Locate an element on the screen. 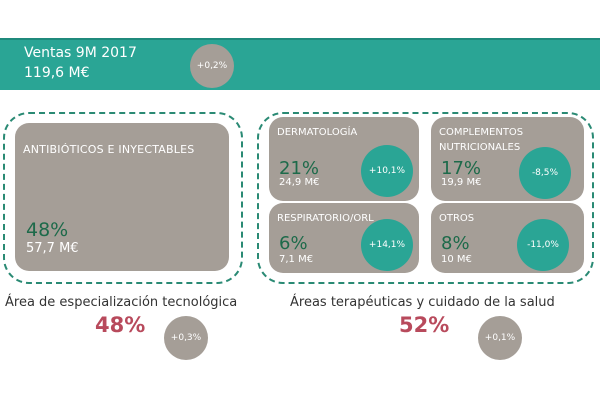 This screenshot has height=400, width=600. tile-percentage: 8% is located at coordinates (455, 243).